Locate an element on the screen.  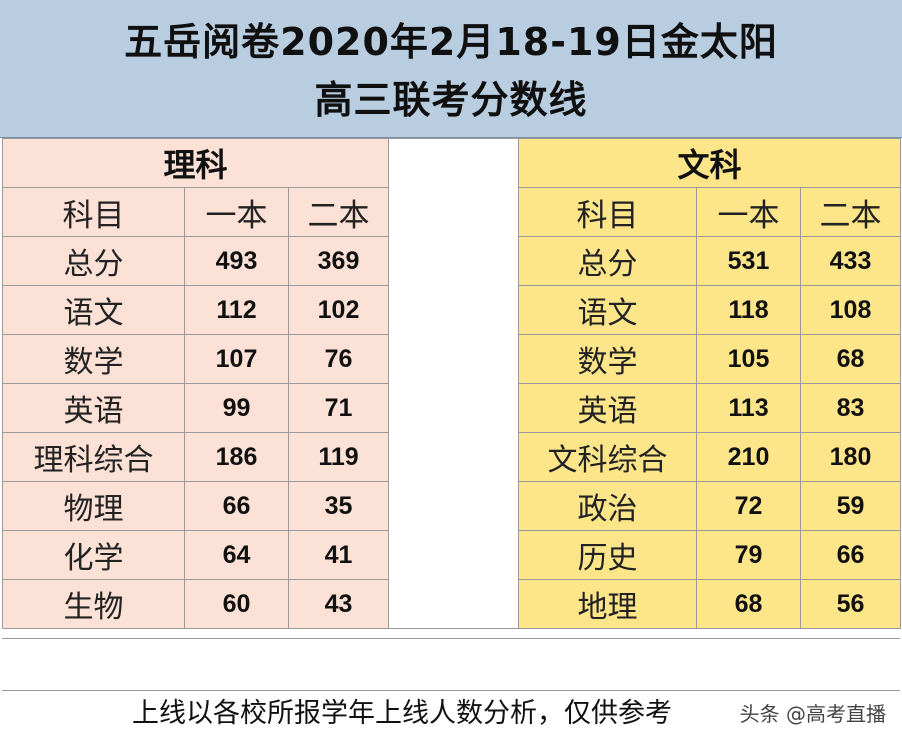
arts-subject: 语文 is located at coordinates (607, 313).